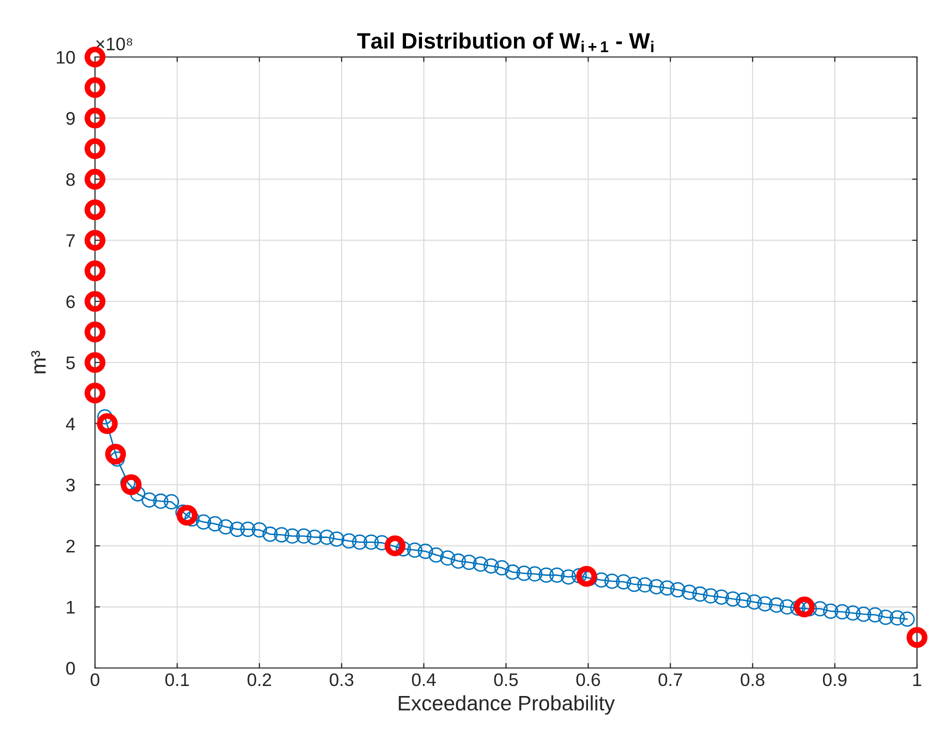 This screenshot has width=935, height=740. Describe the element at coordinates (260, 679) in the screenshot. I see `x-tick-label: 0.2` at that location.